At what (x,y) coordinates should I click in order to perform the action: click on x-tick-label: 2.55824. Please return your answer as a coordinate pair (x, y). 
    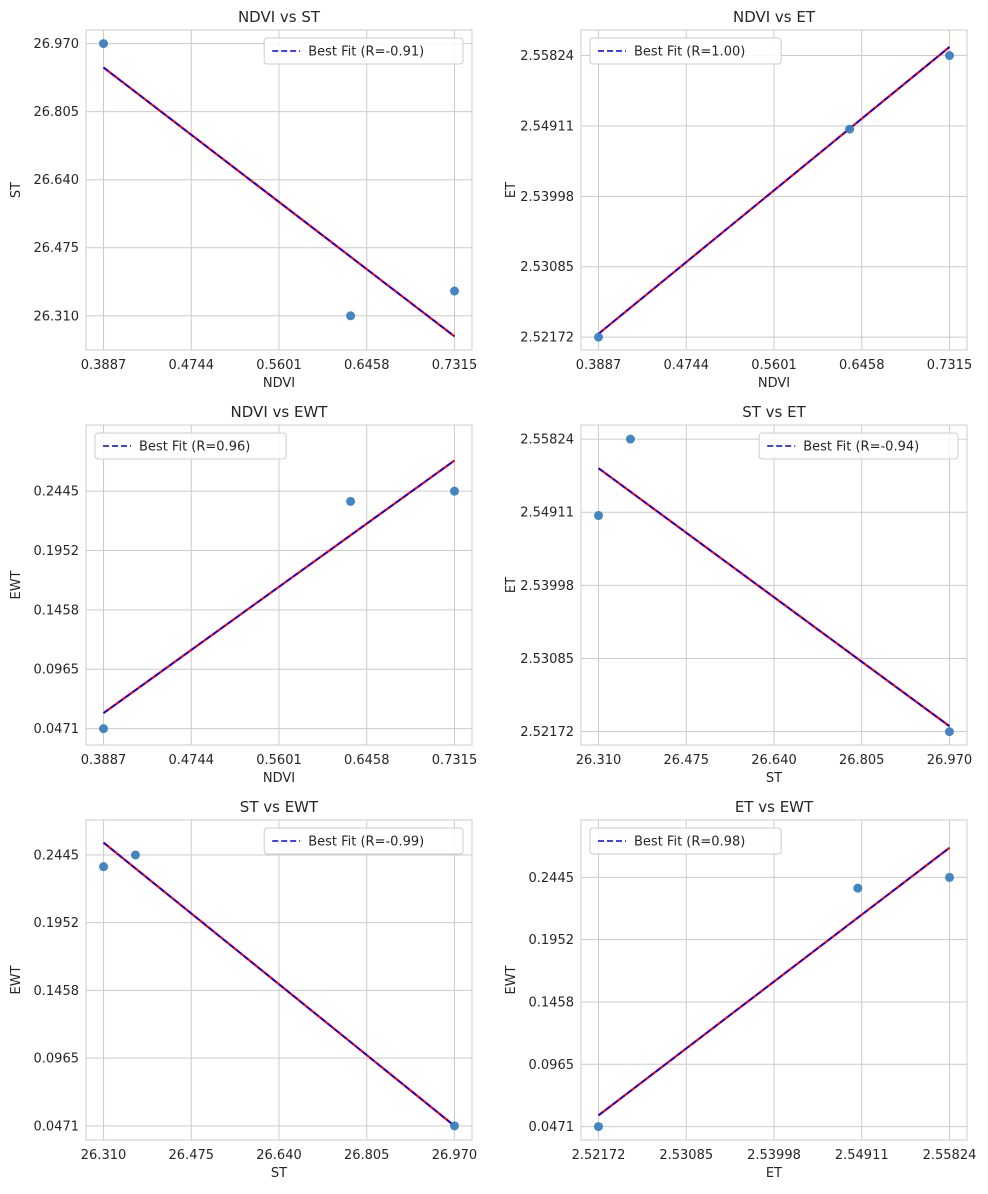
    Looking at the image, I should click on (950, 1155).